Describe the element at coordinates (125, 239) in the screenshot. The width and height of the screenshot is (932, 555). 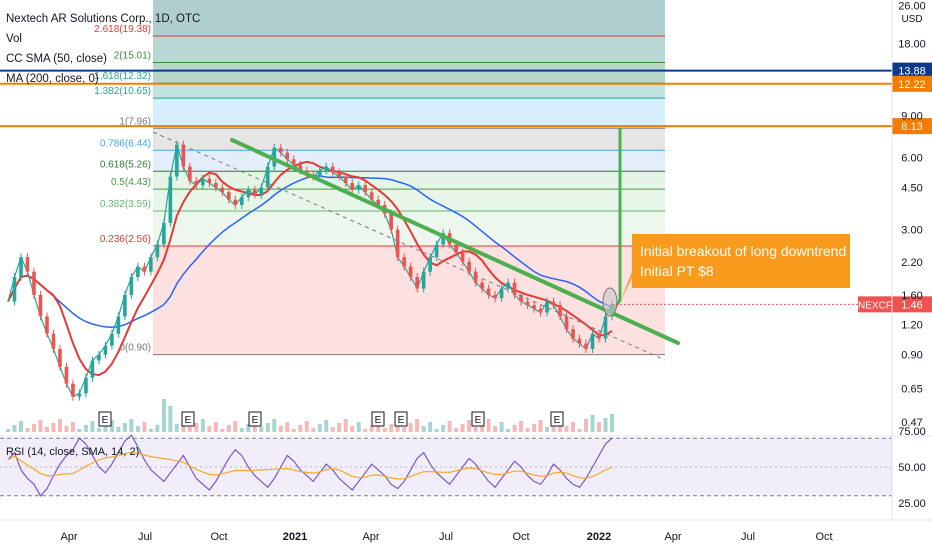
I see `fib-level-label: 0.236(2.56)` at that location.